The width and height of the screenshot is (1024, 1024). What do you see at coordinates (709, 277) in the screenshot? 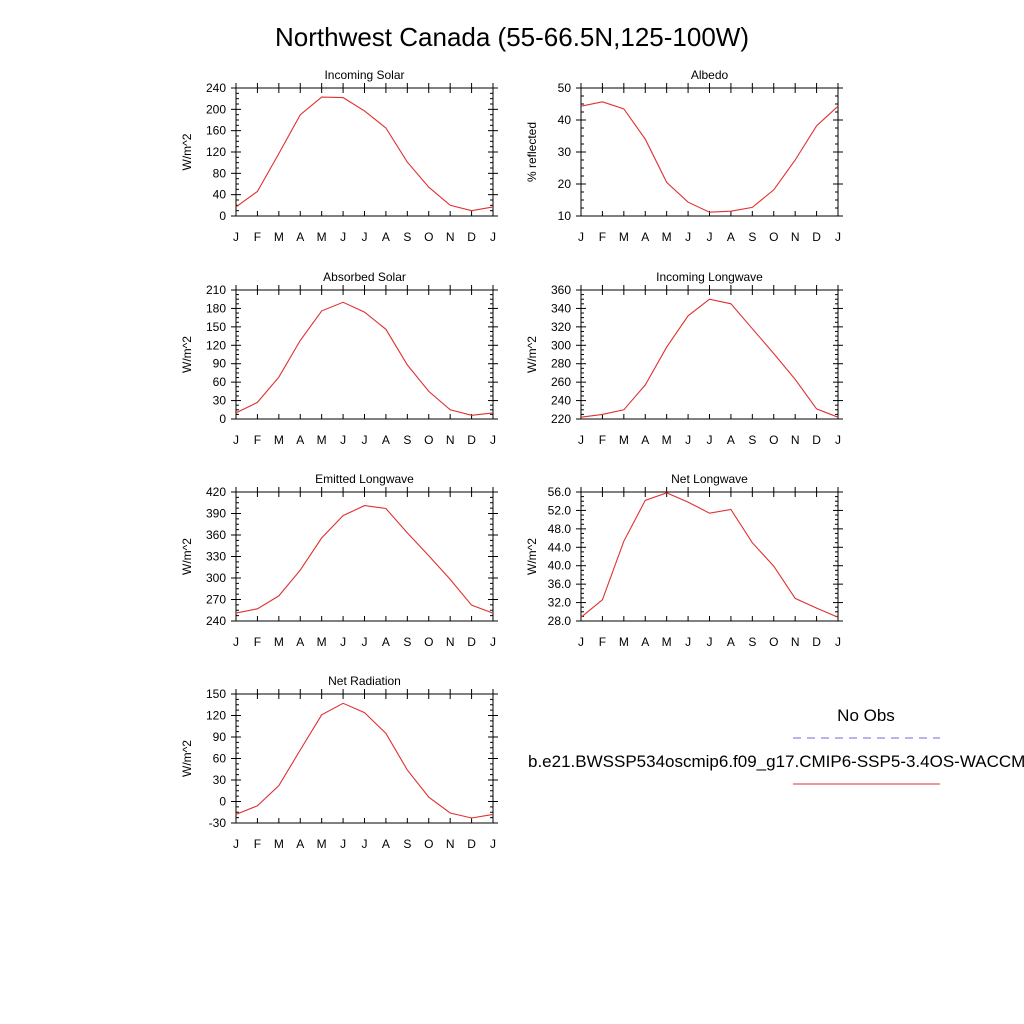
I see `panel-title: Incoming Longwave` at bounding box center [709, 277].